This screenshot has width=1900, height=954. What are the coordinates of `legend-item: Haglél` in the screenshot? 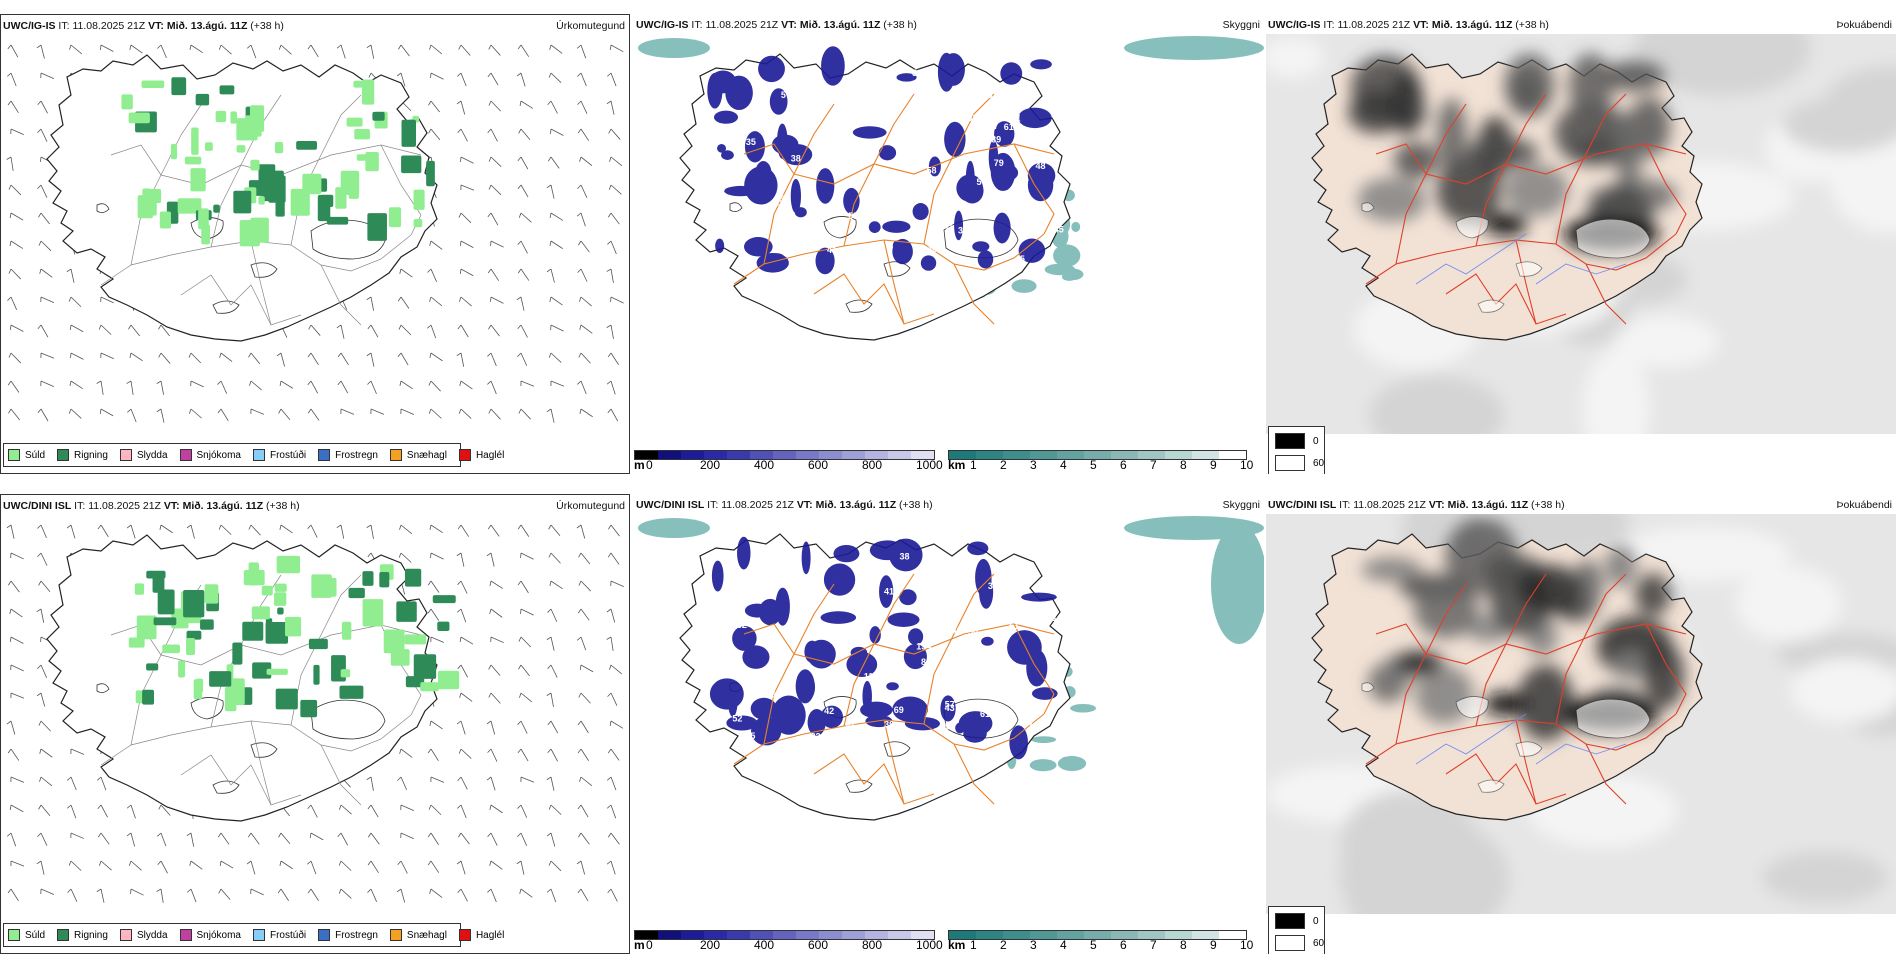 It's located at (481, 935).